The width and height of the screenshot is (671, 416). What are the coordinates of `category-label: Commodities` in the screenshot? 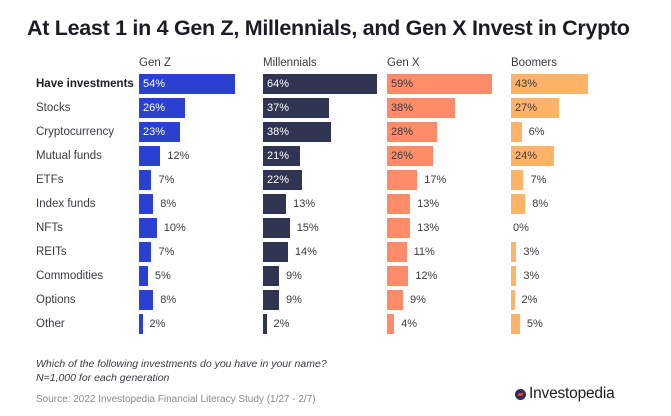 It's located at (70, 276).